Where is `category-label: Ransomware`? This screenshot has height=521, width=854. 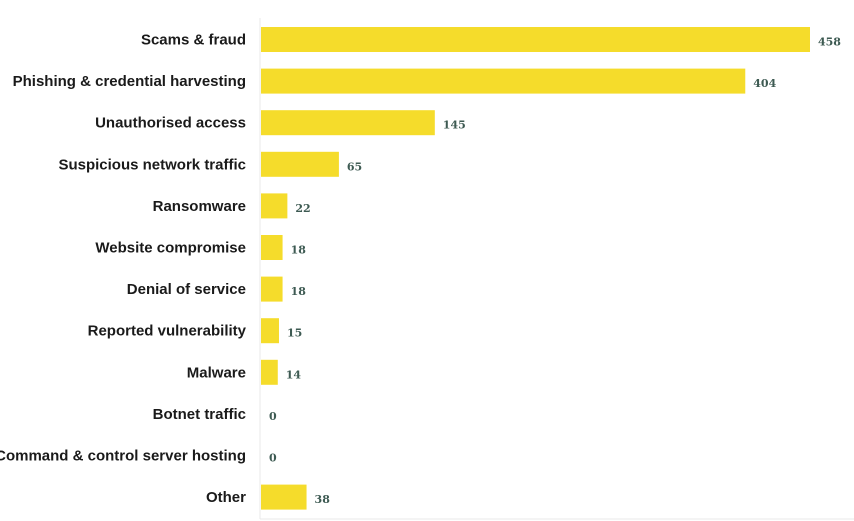 category-label: Ransomware is located at coordinates (199, 206).